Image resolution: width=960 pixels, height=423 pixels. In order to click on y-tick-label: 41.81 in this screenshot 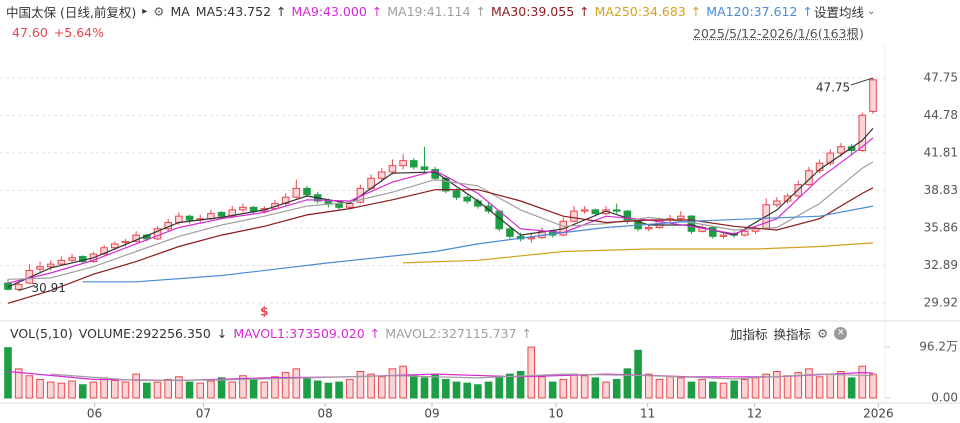, I will do `click(941, 152)`.